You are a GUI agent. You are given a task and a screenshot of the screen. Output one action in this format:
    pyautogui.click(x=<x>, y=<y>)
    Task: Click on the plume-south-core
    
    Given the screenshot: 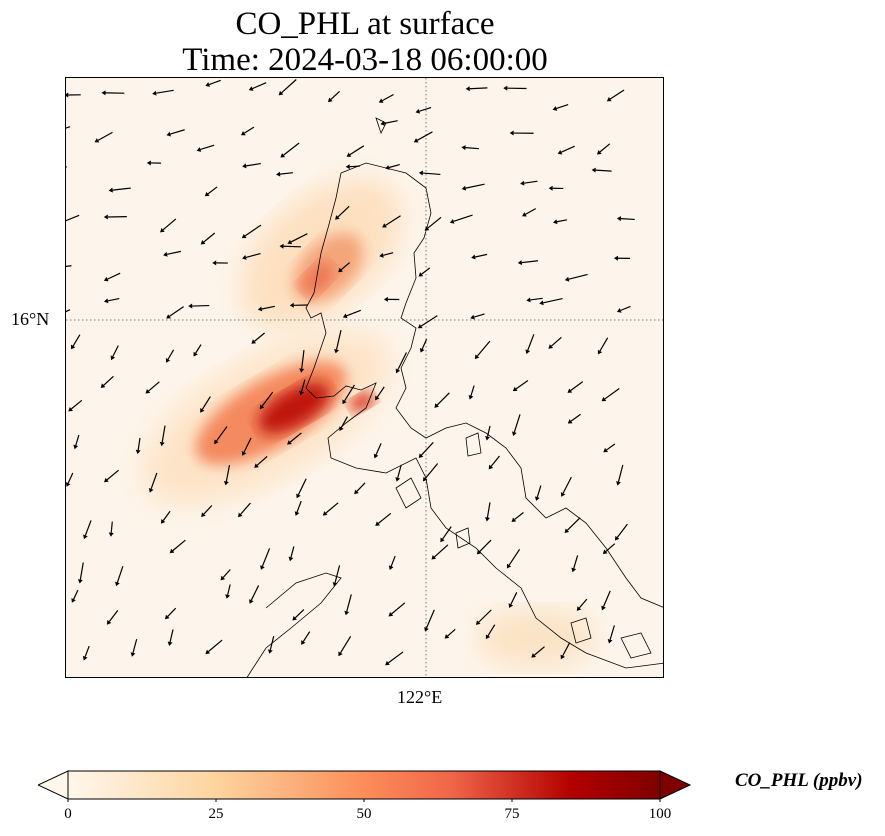 What is the action you would take?
    pyautogui.click(x=294, y=408)
    